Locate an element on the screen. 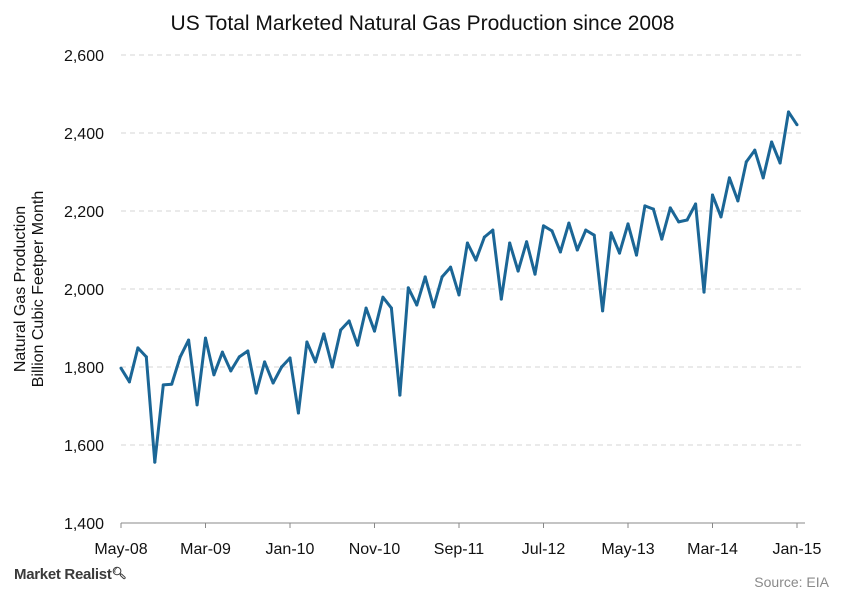 This screenshot has width=845, height=596. y-tick-label: 1,400 is located at coordinates (84, 524).